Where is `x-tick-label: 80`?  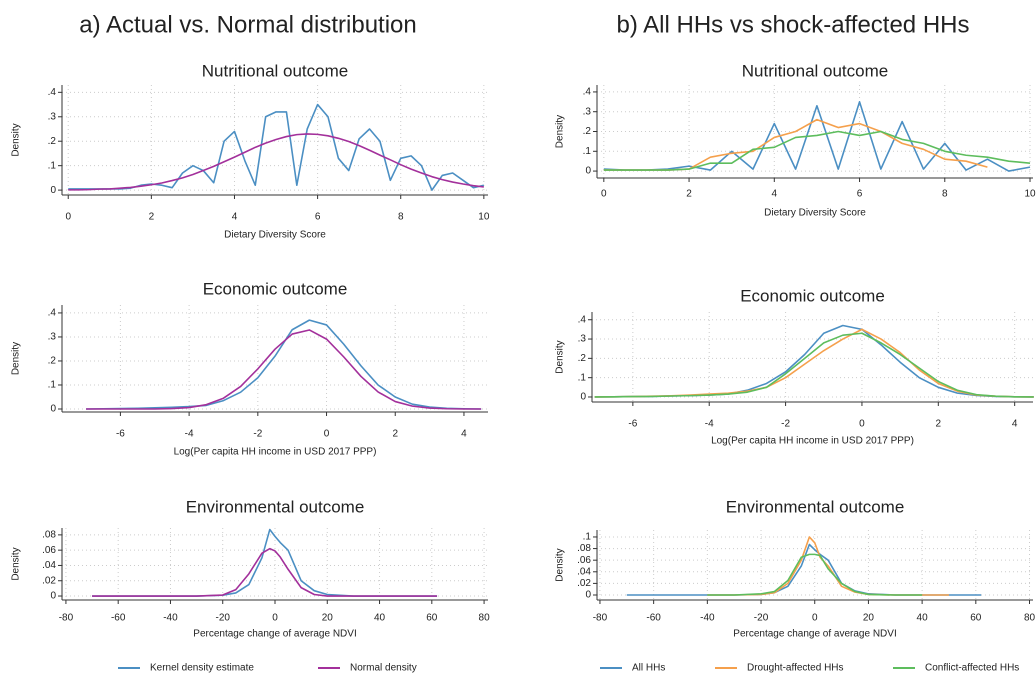 x-tick-label: 80 is located at coordinates (1030, 618).